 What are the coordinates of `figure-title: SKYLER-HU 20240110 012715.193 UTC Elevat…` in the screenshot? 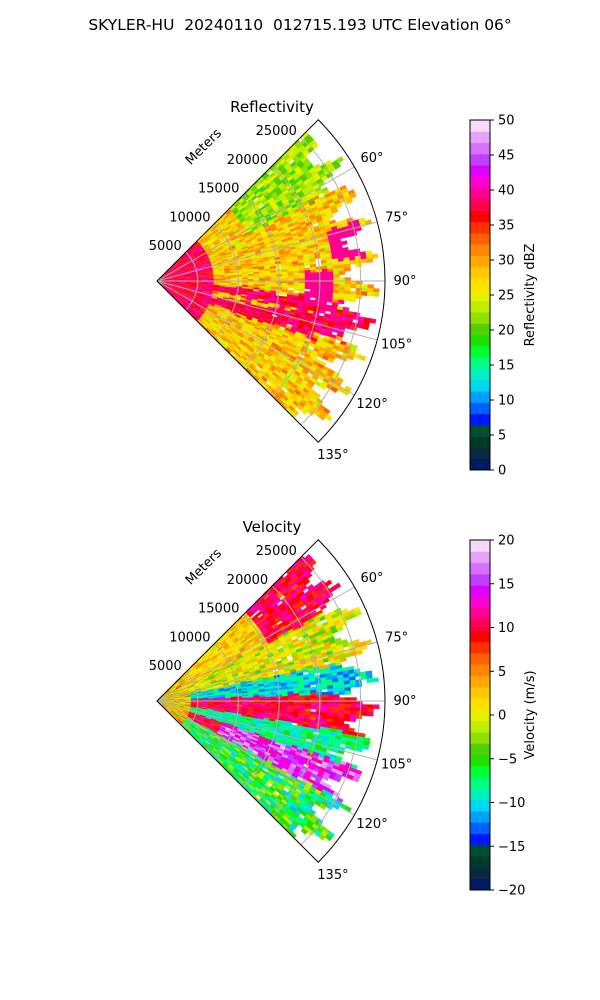 It's located at (300, 25).